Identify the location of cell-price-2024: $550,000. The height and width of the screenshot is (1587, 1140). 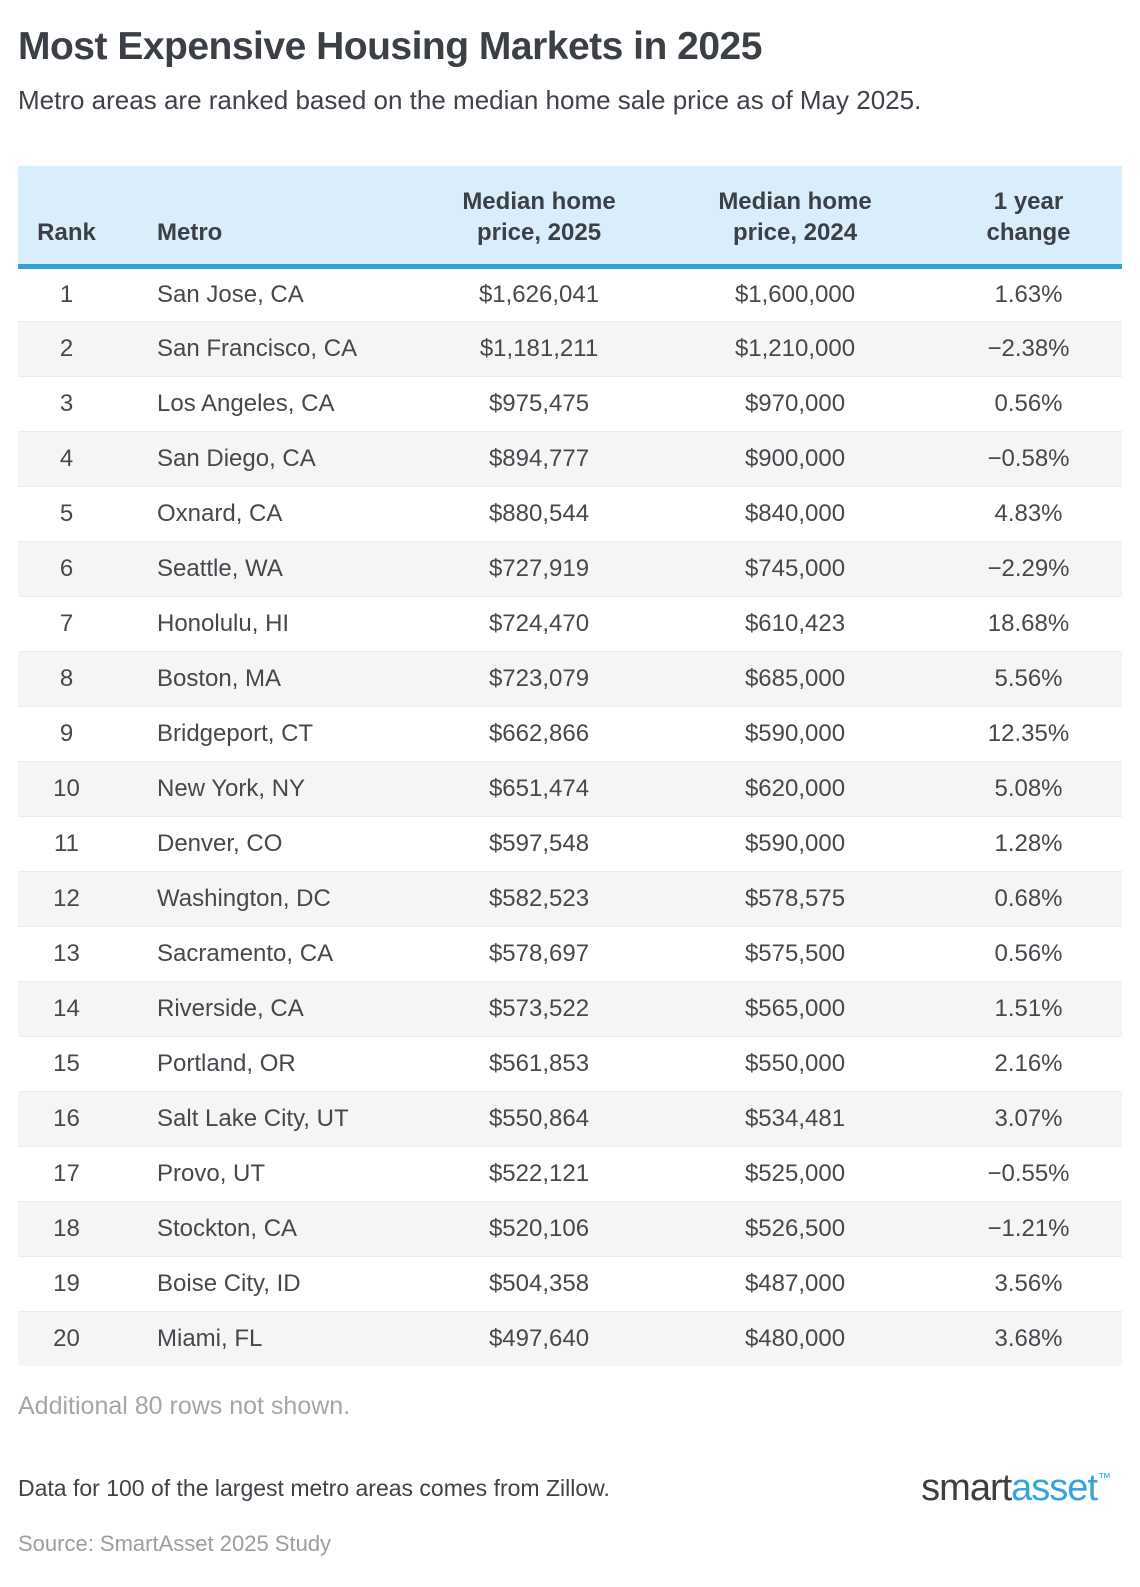
(795, 1063).